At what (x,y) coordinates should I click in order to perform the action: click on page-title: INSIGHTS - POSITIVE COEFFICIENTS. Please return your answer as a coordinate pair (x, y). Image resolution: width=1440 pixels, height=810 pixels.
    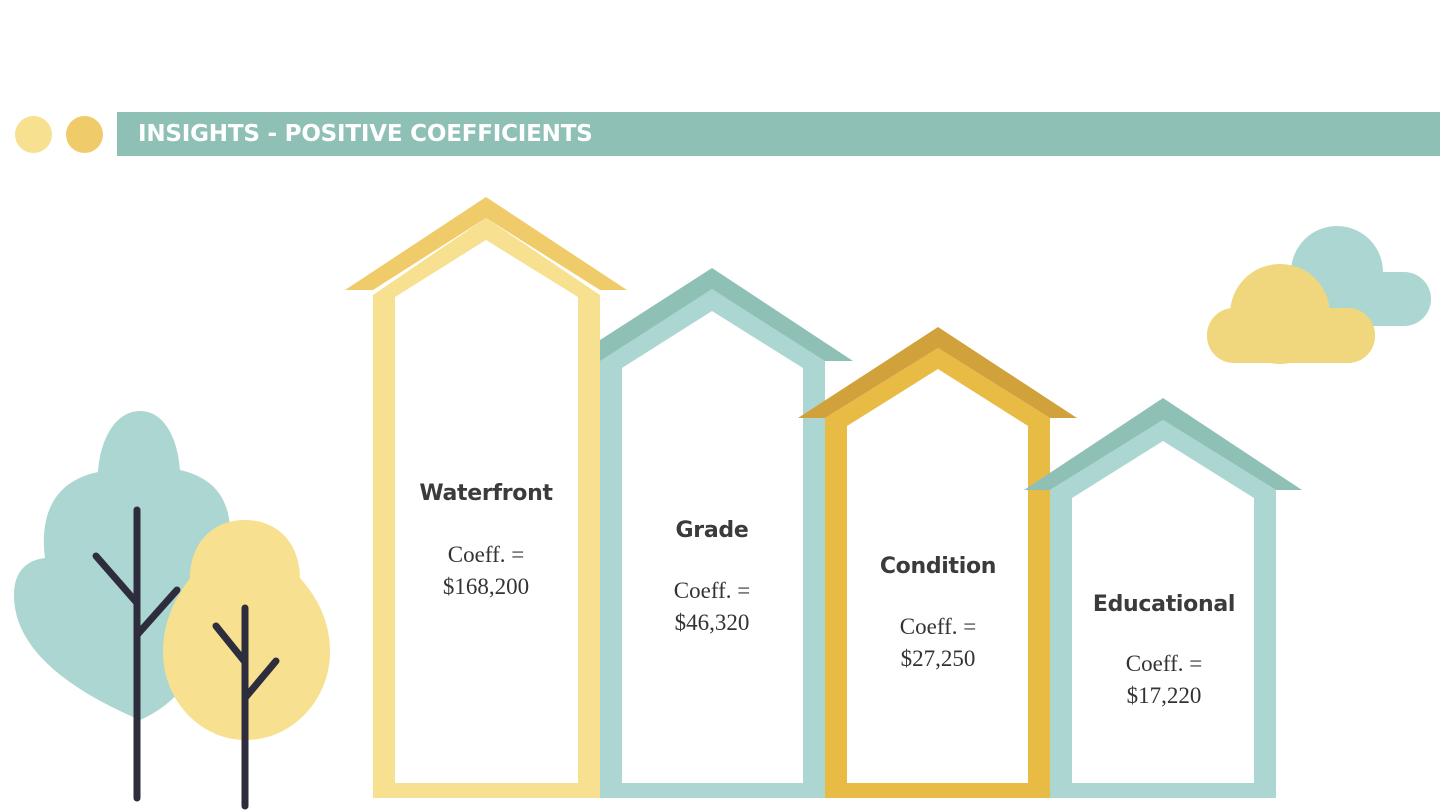
    Looking at the image, I should click on (365, 134).